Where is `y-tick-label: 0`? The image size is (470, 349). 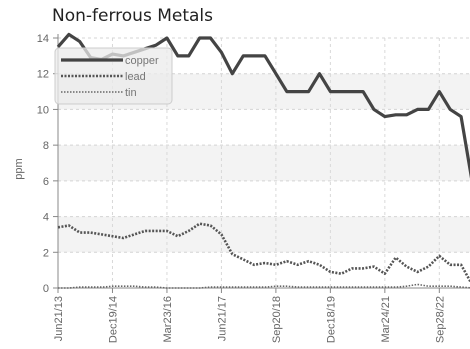
y-tick-label: 0 is located at coordinates (46, 289).